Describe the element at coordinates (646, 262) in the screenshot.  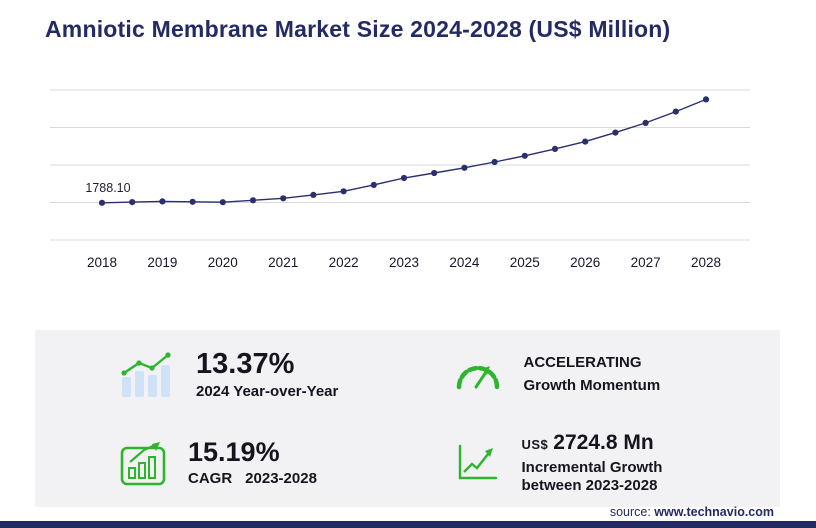
I see `x-tick-label: 2027` at that location.